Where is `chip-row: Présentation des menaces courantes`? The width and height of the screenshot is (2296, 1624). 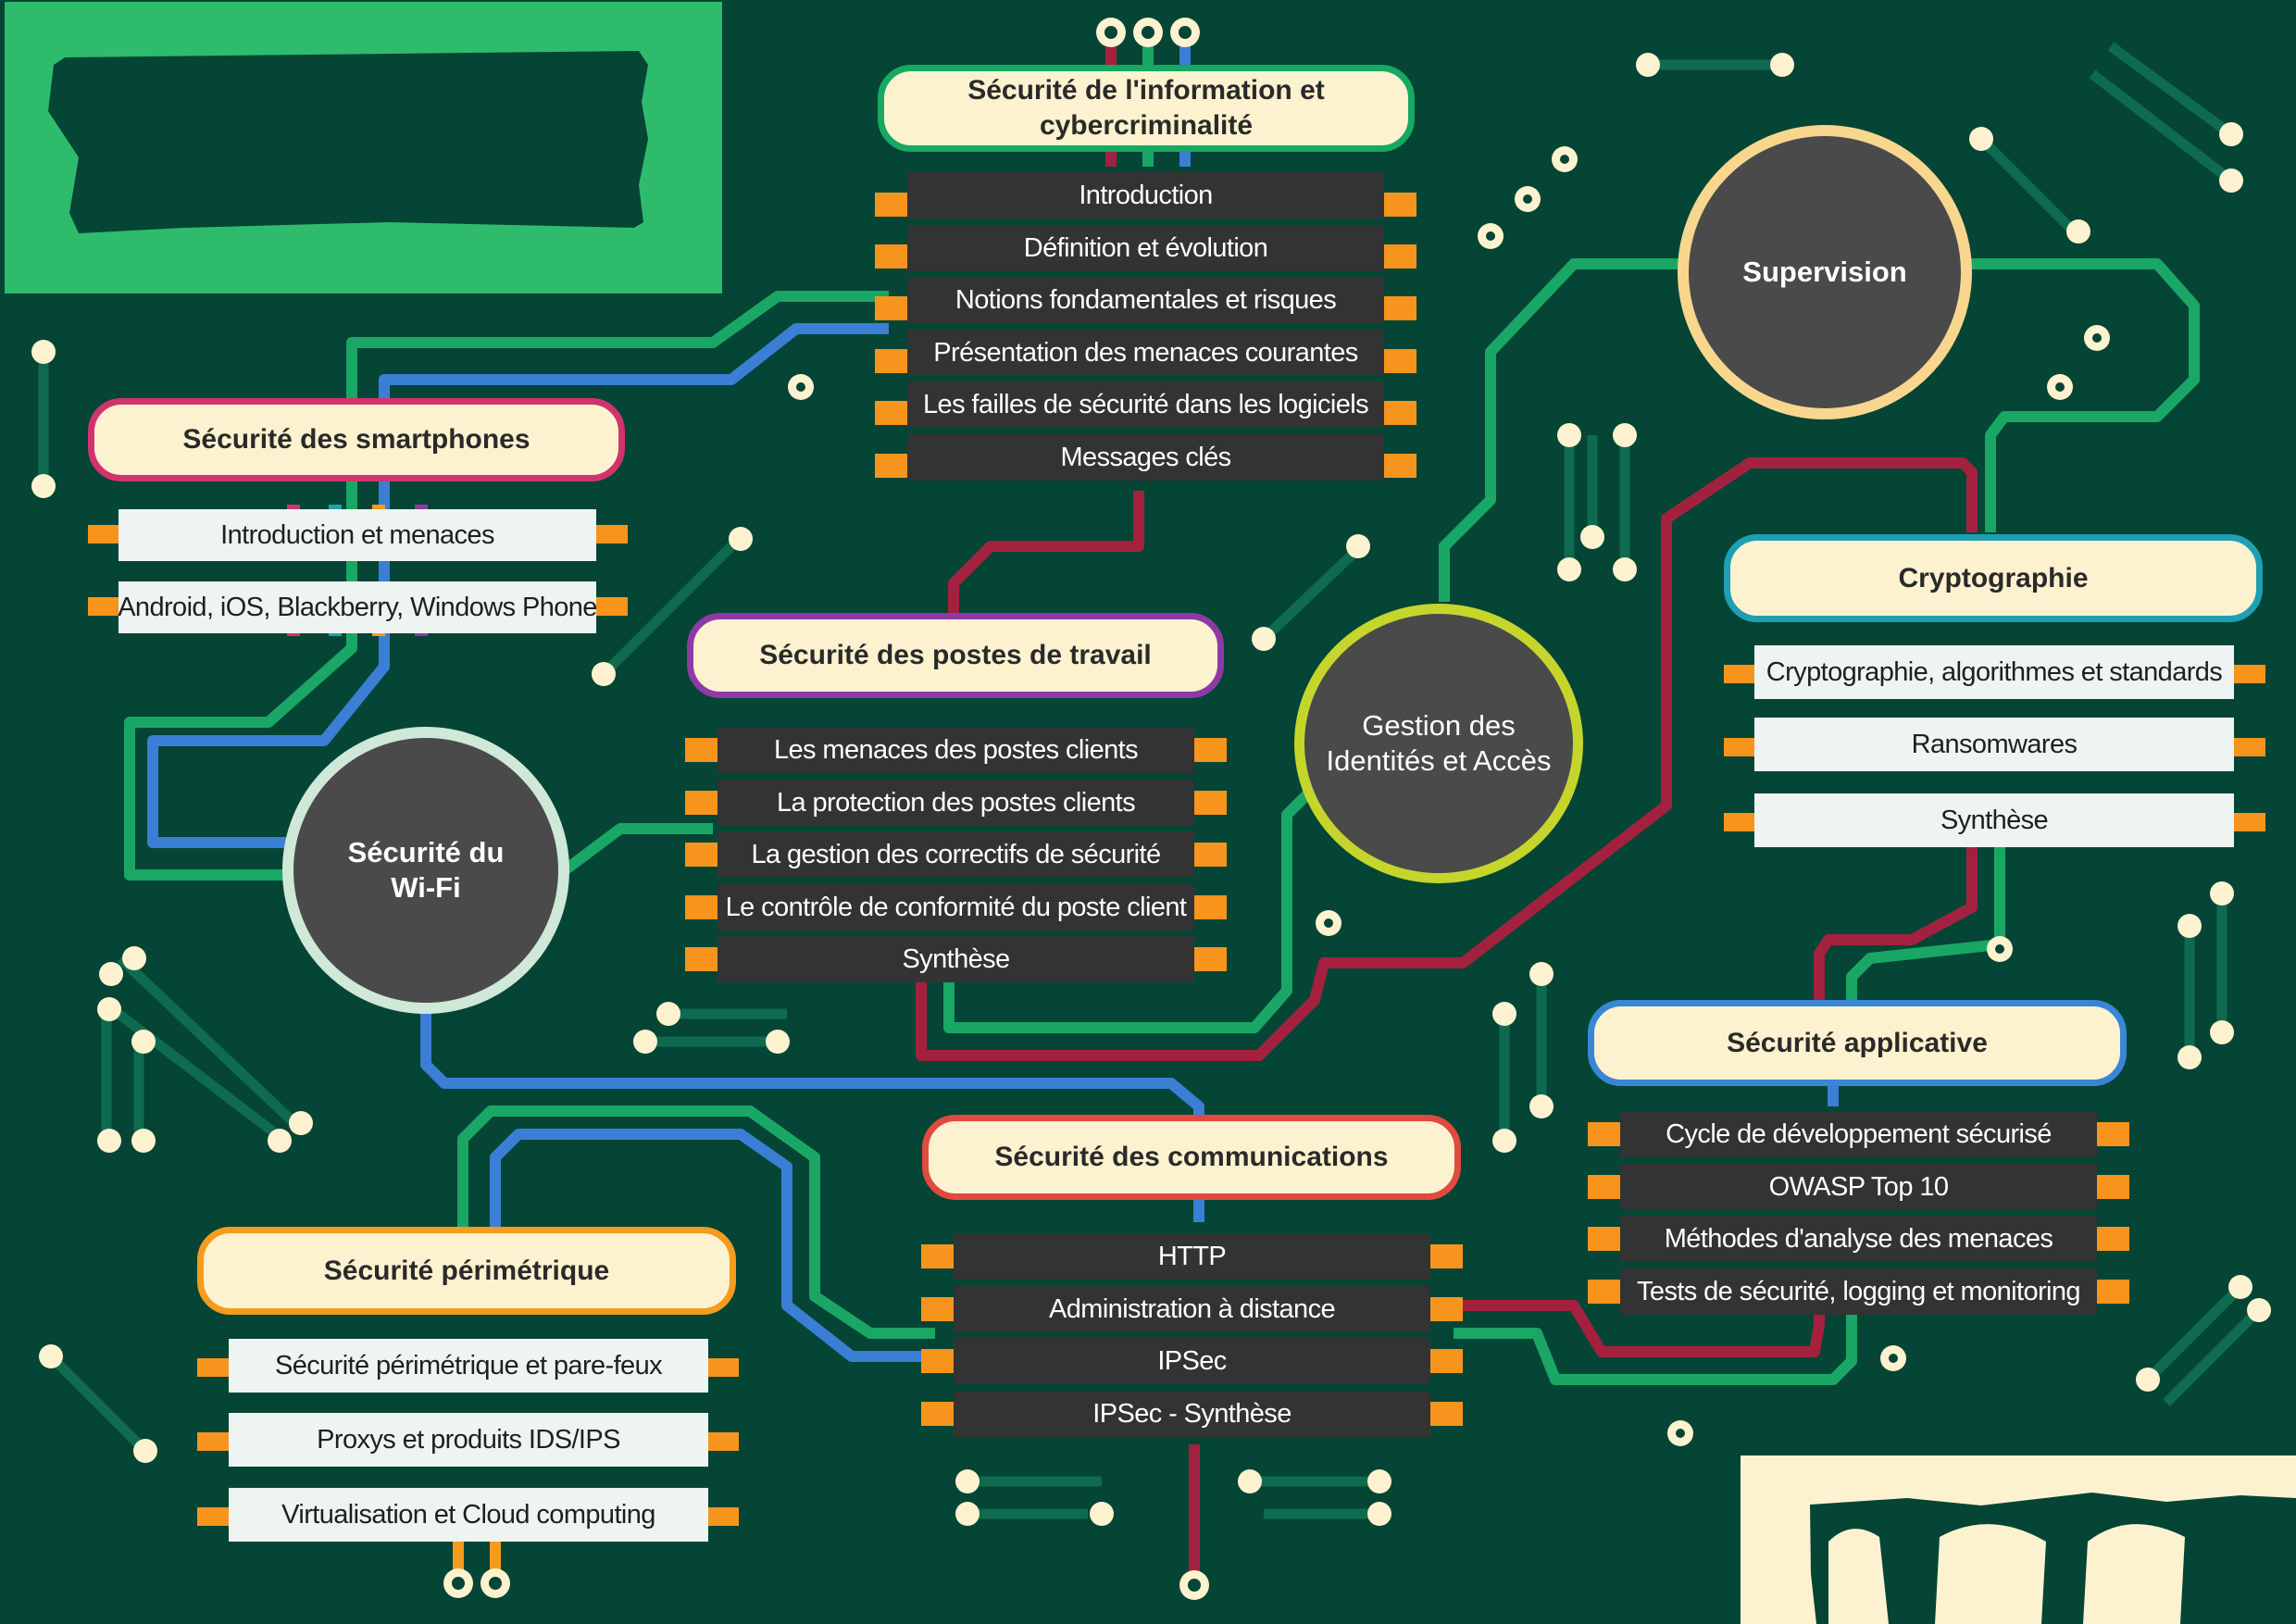
chip-row: Présentation des menaces courantes is located at coordinates (1145, 353).